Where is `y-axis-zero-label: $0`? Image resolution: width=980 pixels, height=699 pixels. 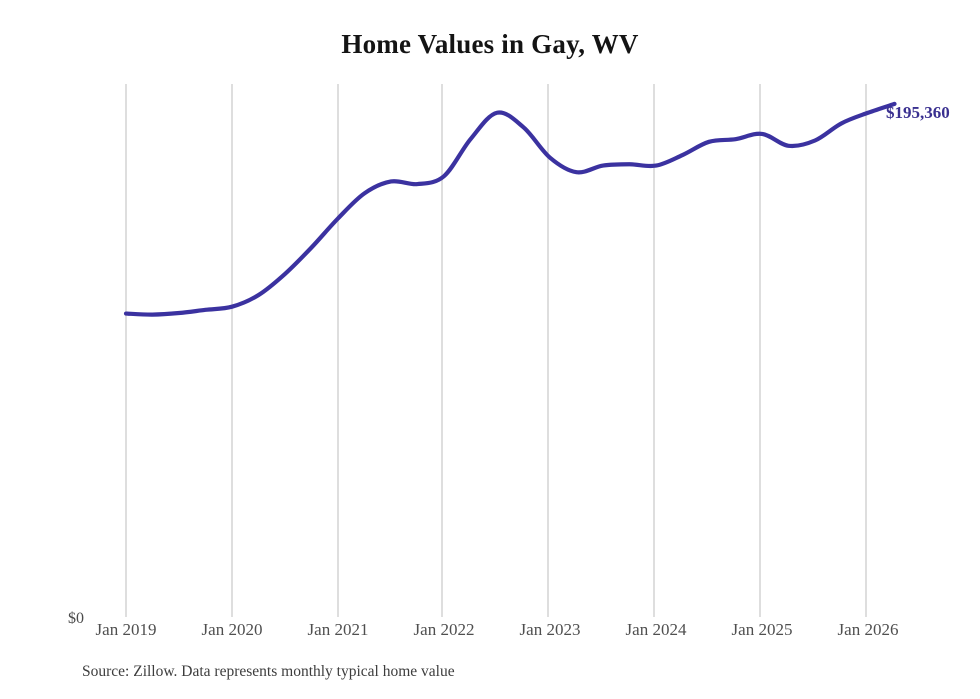 y-axis-zero-label: $0 is located at coordinates (76, 618).